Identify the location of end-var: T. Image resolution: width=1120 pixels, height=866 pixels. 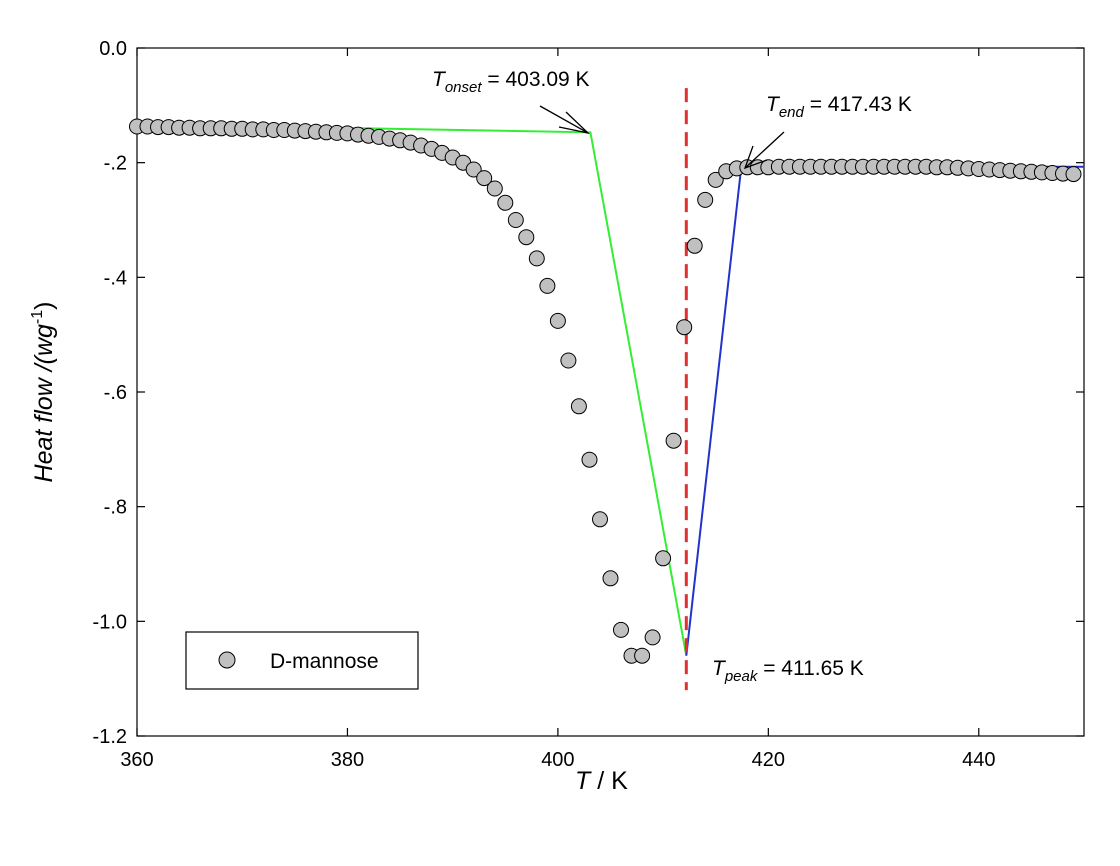
(773, 104).